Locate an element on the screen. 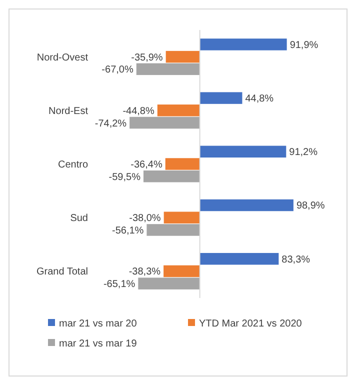  legend-label: YTD Mar 2021 vs 2020 is located at coordinates (250, 324).